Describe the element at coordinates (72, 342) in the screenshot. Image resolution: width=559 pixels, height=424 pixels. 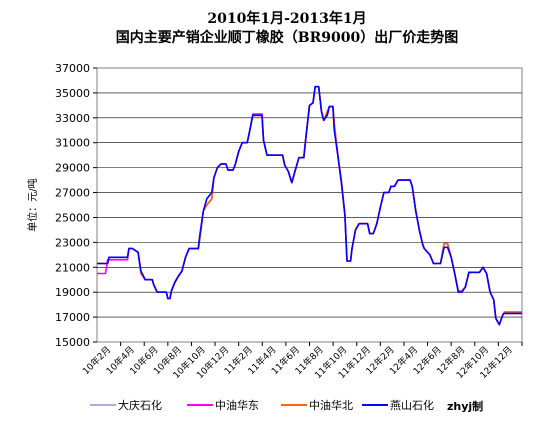
I see `y-tick-label: 15000` at that location.